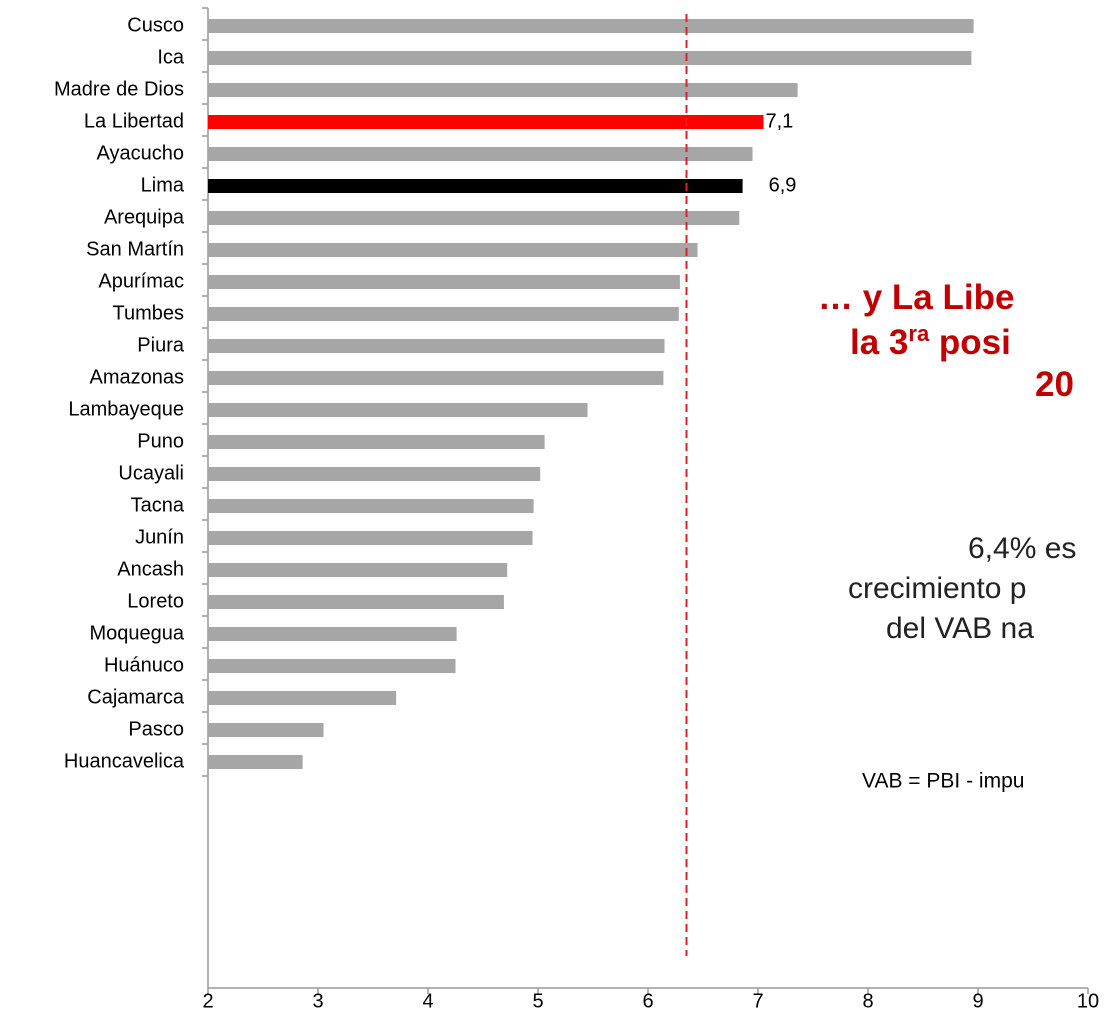  What do you see at coordinates (126, 409) in the screenshot?
I see `category-label: Lambayeque` at bounding box center [126, 409].